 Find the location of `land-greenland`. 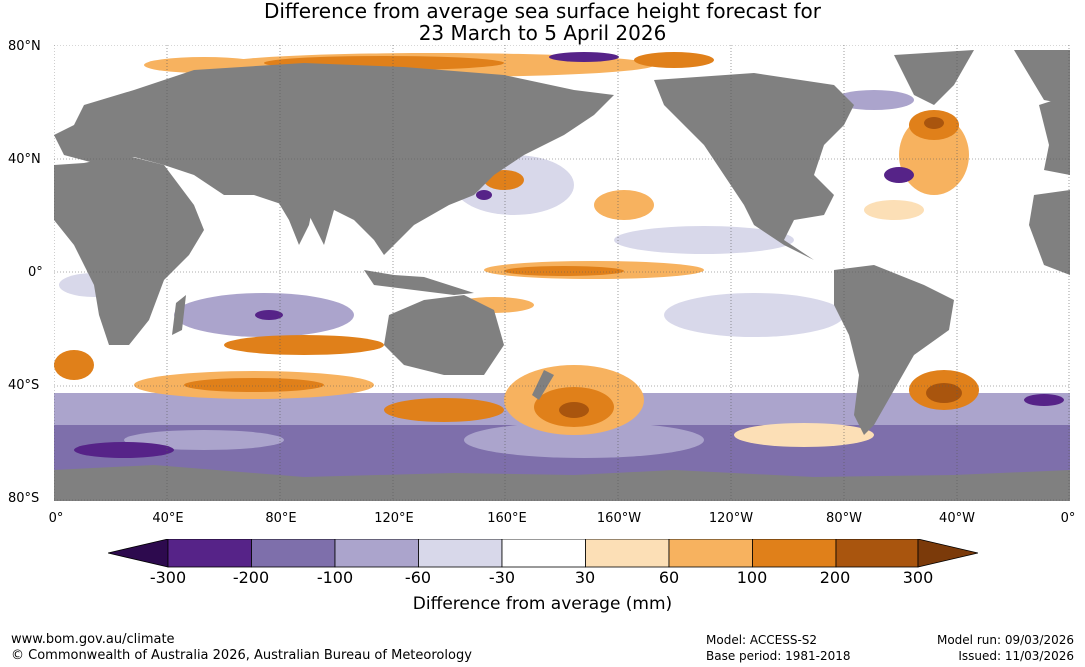

land-greenland is located at coordinates (934, 77).